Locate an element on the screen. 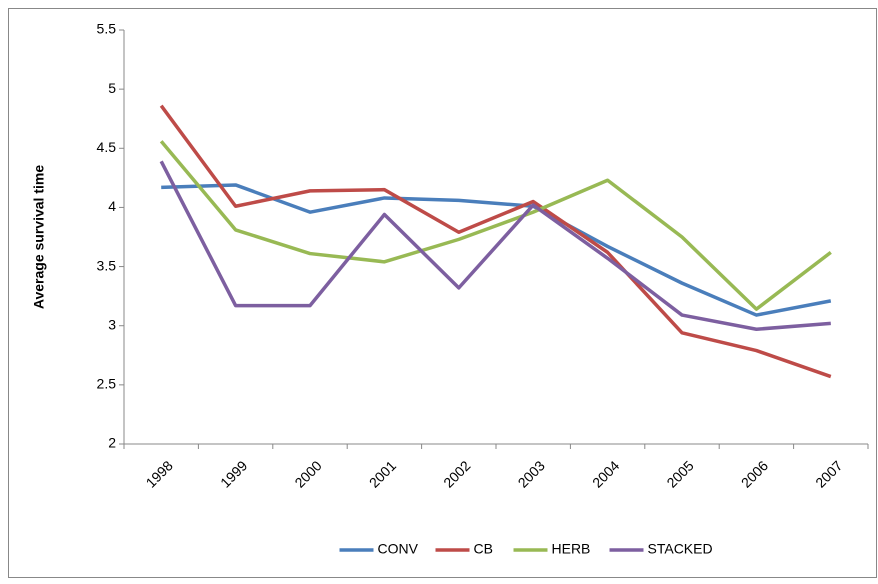 This screenshot has width=878, height=584. y-tick-label: 5 is located at coordinates (112, 88).